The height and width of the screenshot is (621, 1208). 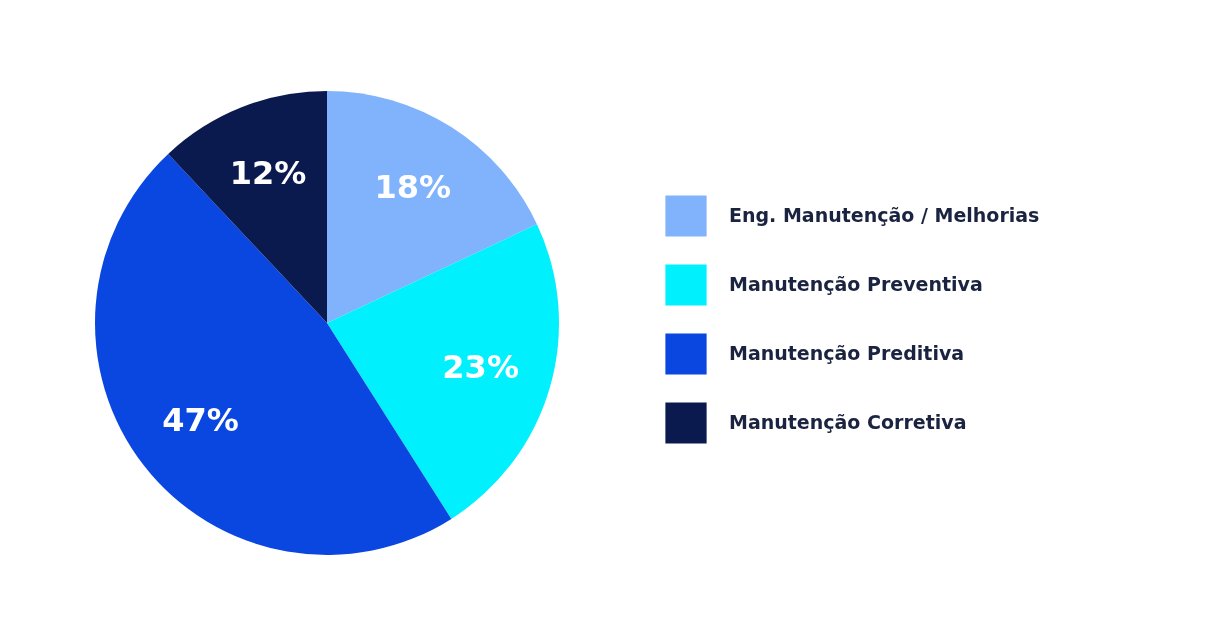 What do you see at coordinates (884, 215) in the screenshot?
I see `legend-label: Eng. Manutenção / Melhorias` at bounding box center [884, 215].